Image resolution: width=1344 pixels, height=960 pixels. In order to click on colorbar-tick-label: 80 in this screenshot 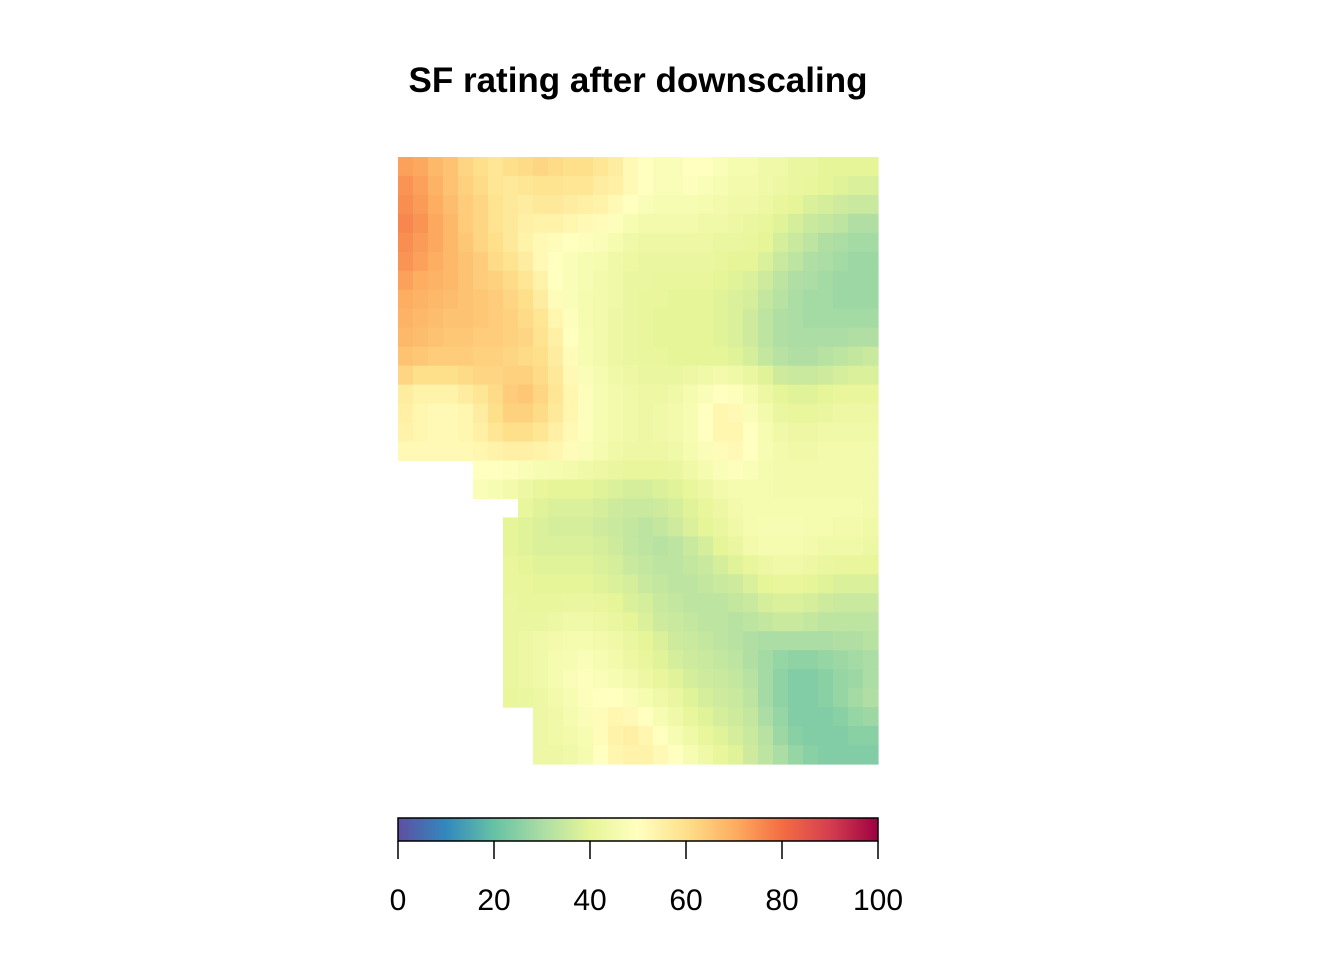, I will do `click(781, 900)`.